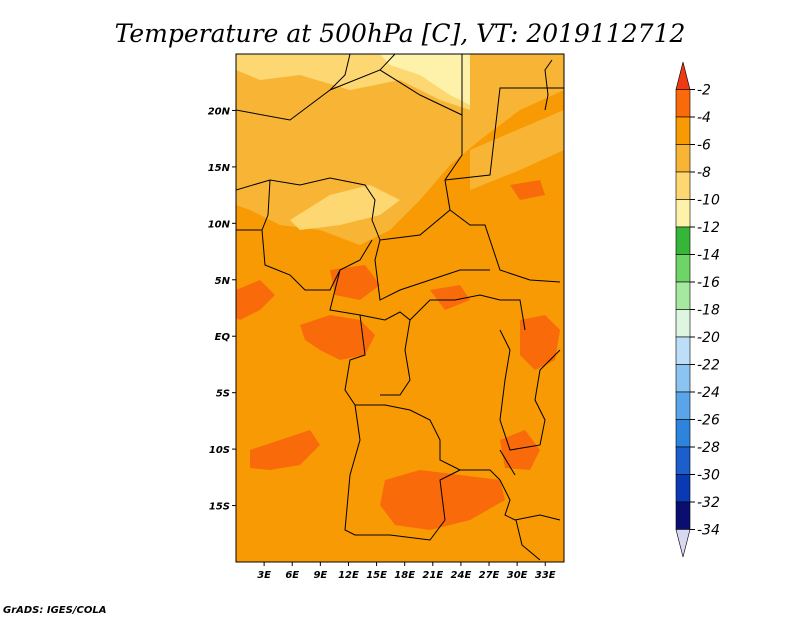  Describe the element at coordinates (708, 283) in the screenshot. I see `colorbar-label: -16` at that location.